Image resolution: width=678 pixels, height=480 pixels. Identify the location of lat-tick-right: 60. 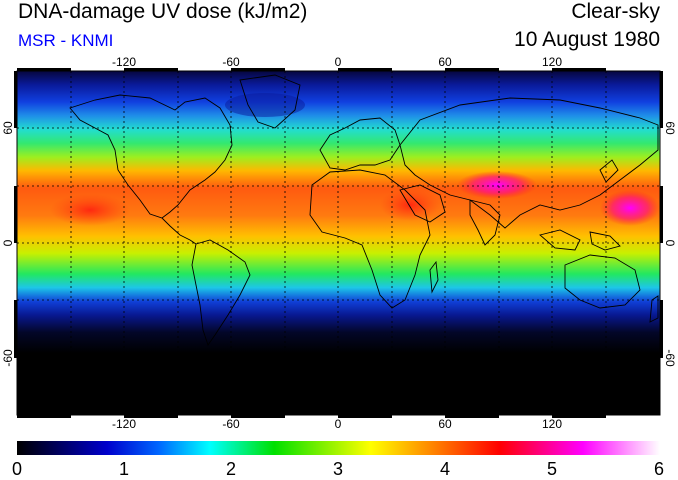
(670, 128).